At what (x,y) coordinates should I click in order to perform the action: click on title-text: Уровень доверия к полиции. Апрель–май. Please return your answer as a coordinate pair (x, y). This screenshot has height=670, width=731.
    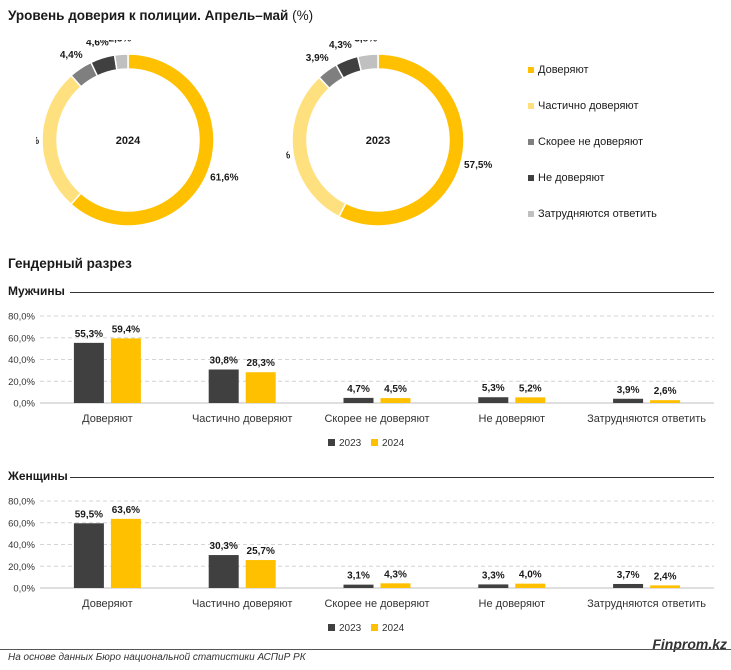
    Looking at the image, I should click on (148, 15).